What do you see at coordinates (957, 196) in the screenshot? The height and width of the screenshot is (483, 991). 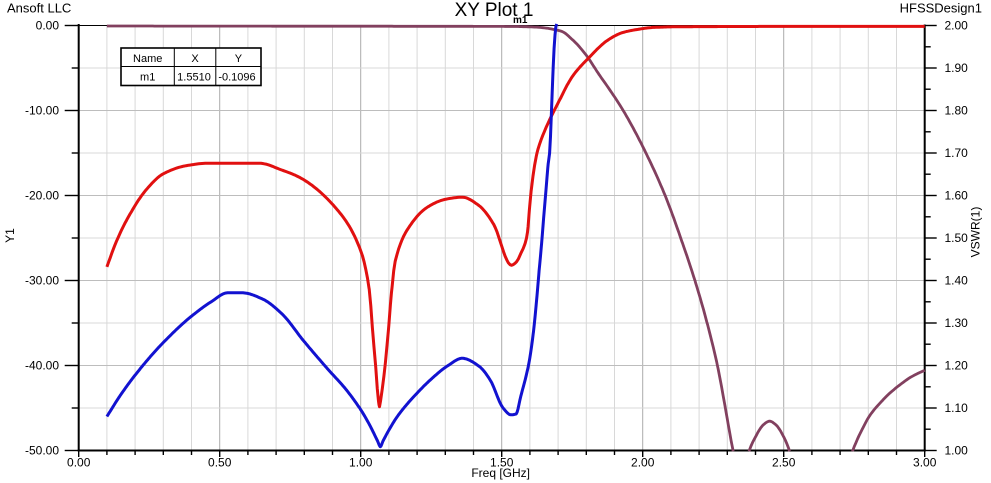 I see `svg-text: 1.60` at bounding box center [957, 196].